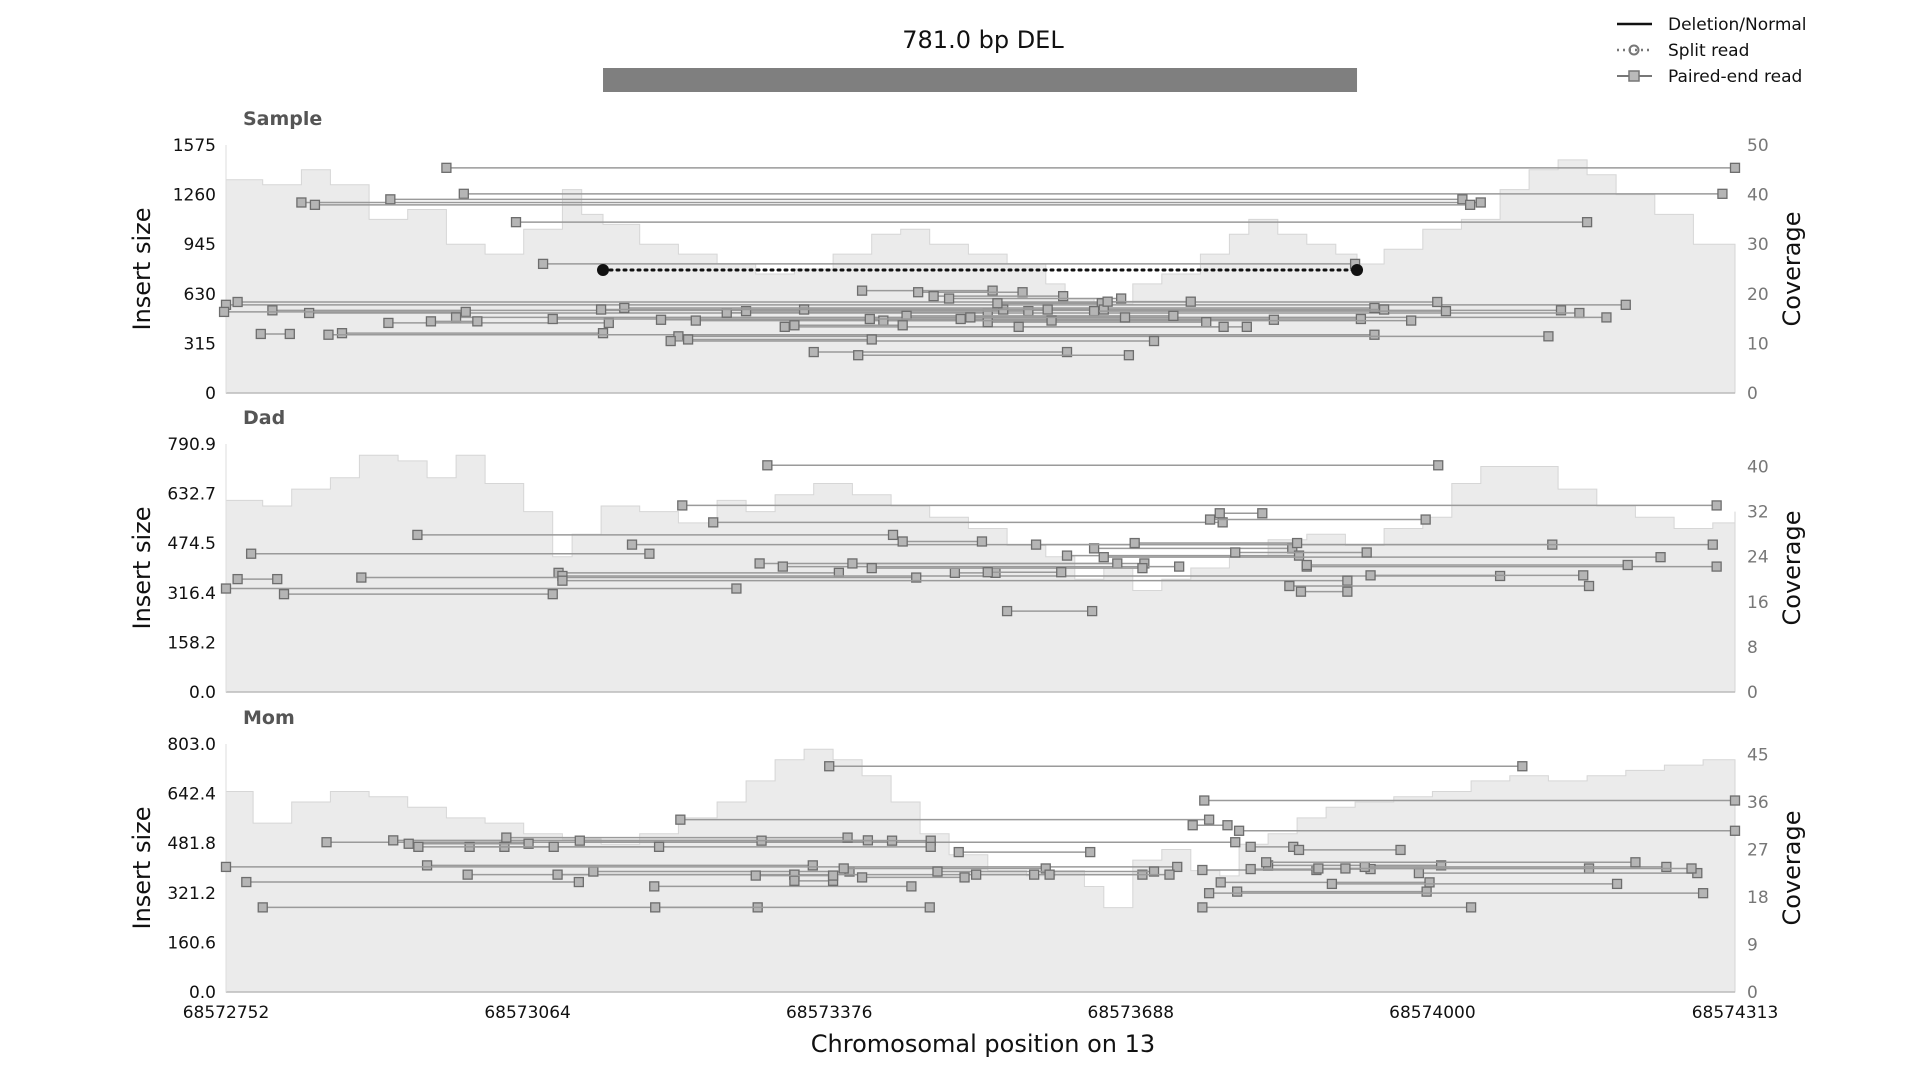 The image size is (1920, 1080). Describe the element at coordinates (1752, 946) in the screenshot. I see `coverage-tick-label: 9` at that location.